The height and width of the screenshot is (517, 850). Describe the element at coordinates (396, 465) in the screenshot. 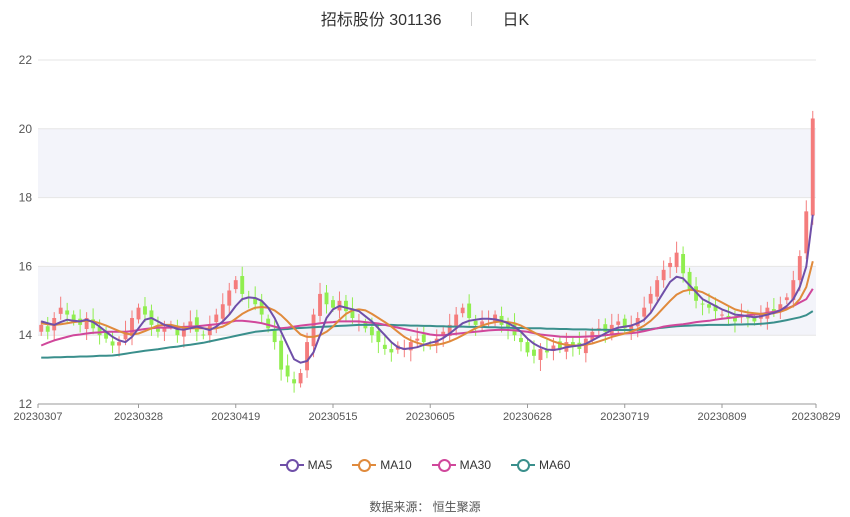

I see `legend-label-ma10: MA10` at that location.